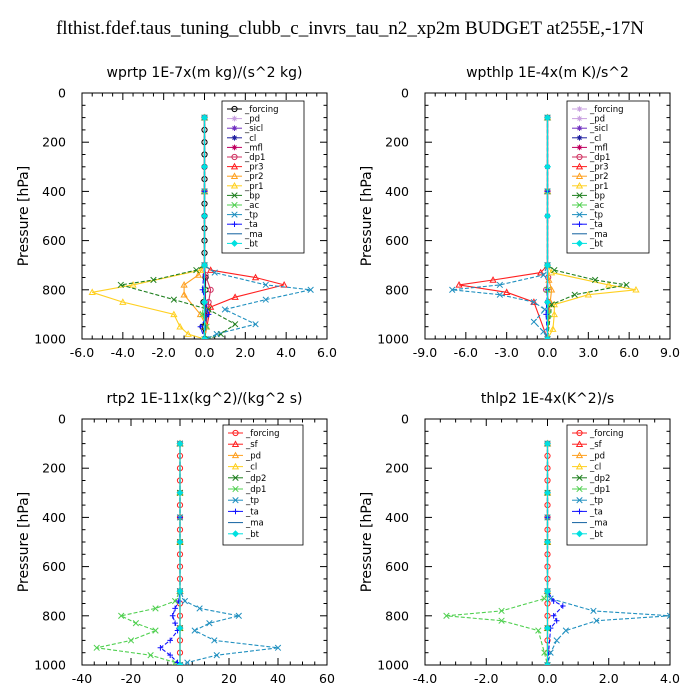 This screenshot has width=700, height=700. I want to click on series-line-dp1, so click(497, 554).